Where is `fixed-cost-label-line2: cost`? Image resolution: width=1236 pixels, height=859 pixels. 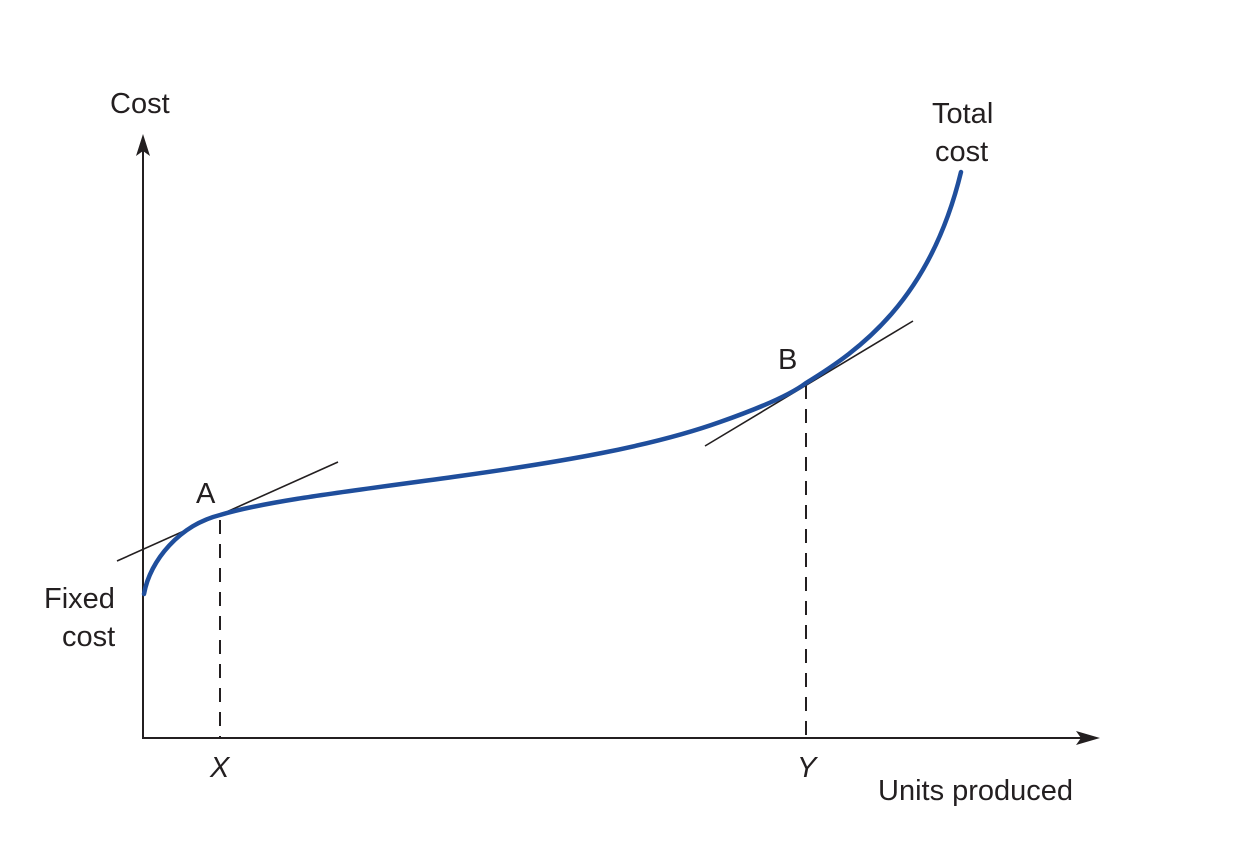
fixed-cost-label-line2: cost is located at coordinates (88, 637).